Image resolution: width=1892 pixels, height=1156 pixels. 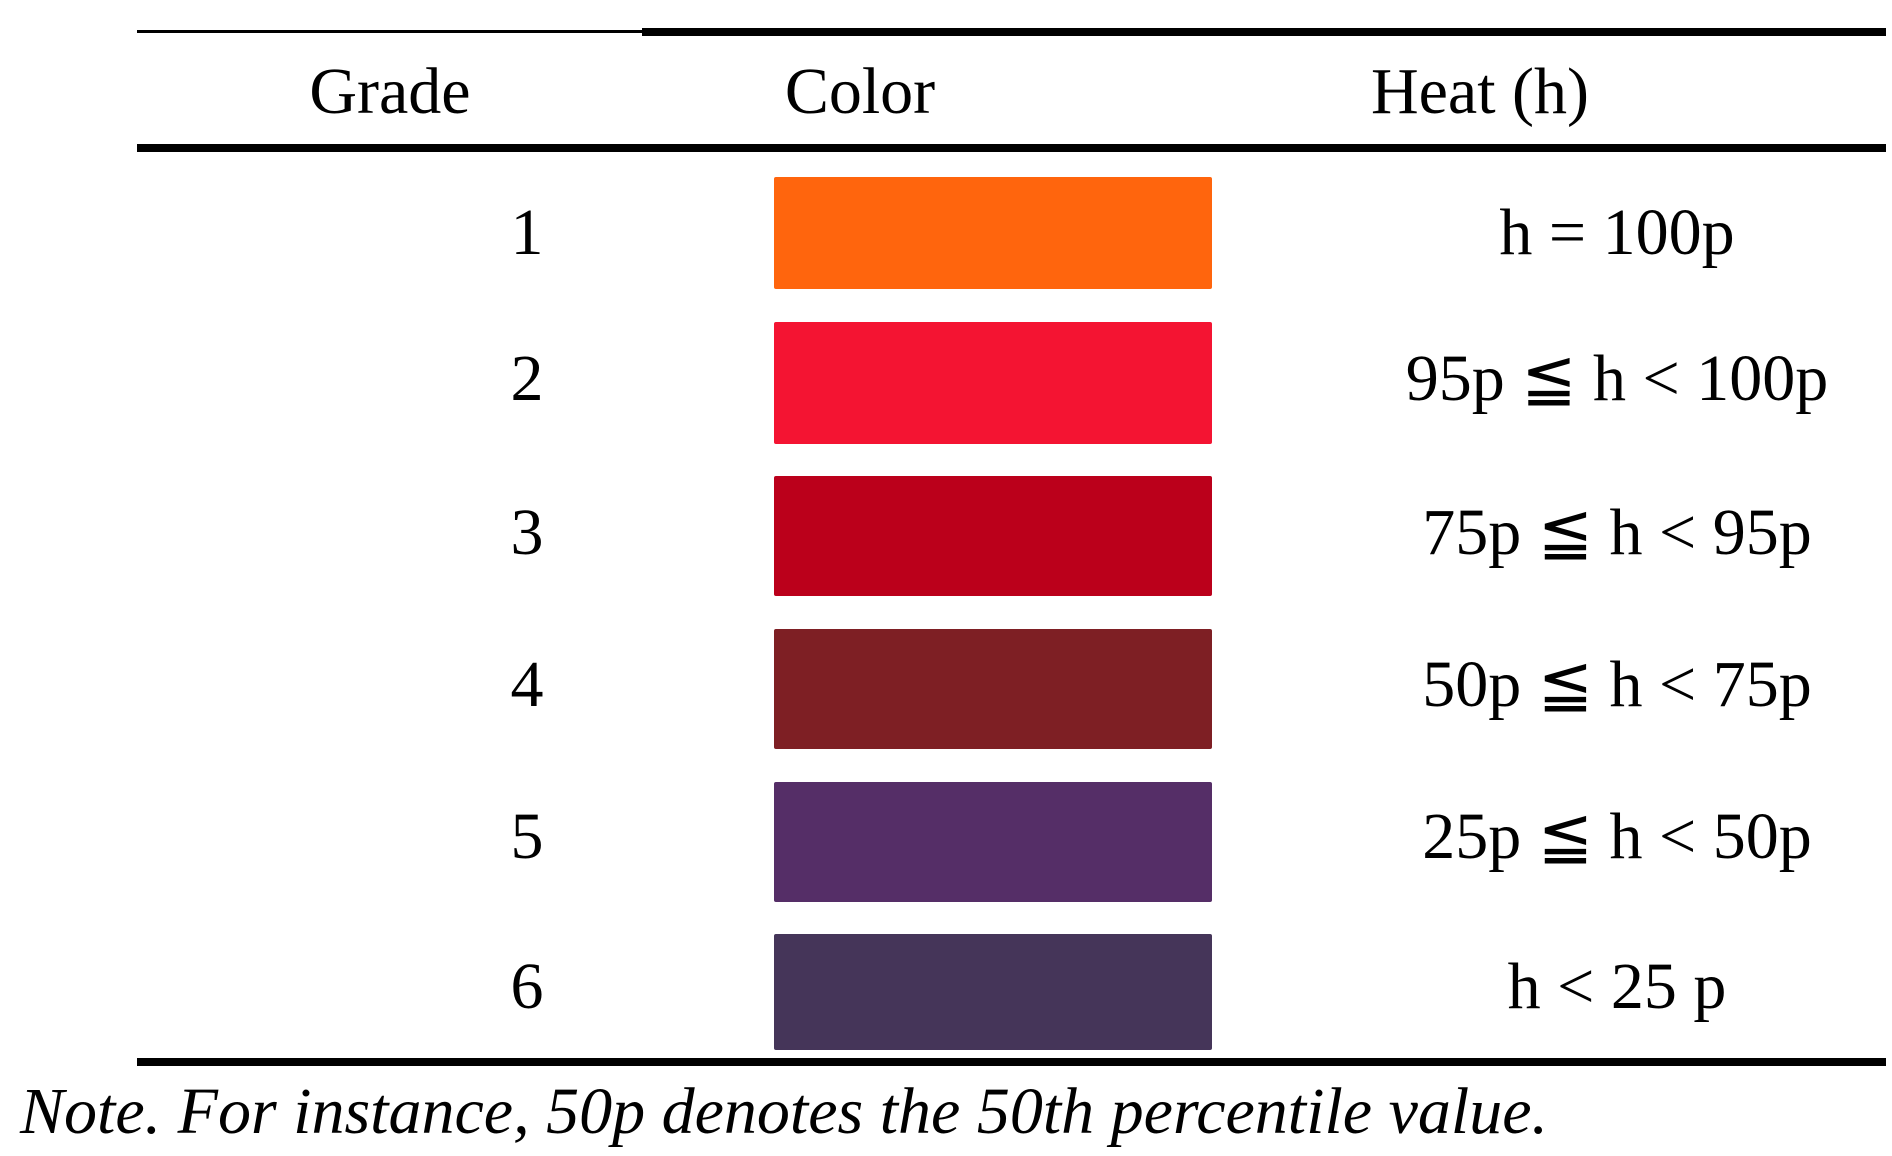 I want to click on table-row-grade-5: 5 25p ≦ h < 50p, so click(x=1011, y=837).